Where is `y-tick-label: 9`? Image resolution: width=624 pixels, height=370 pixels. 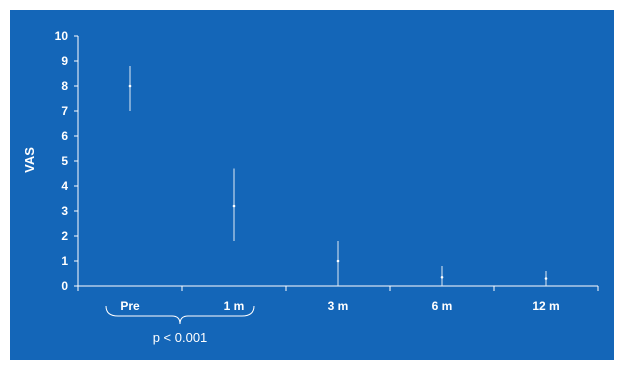 y-tick-label: 9 is located at coordinates (64, 61).